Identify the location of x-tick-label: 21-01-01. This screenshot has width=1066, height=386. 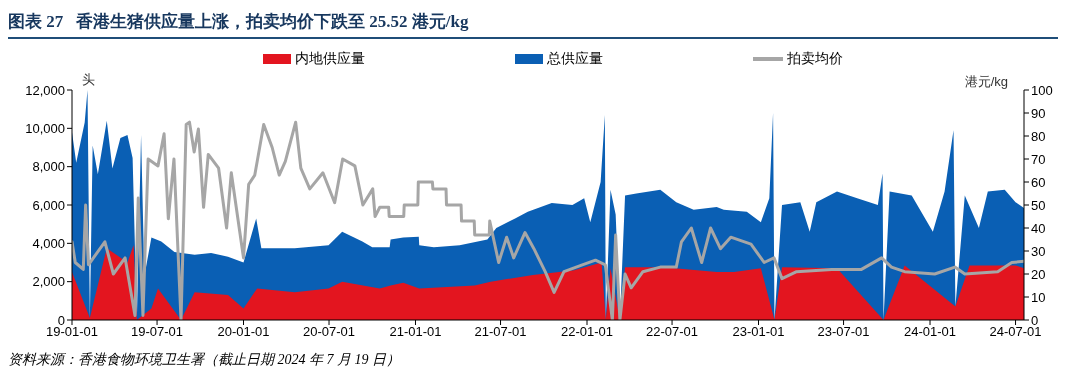
(415, 332).